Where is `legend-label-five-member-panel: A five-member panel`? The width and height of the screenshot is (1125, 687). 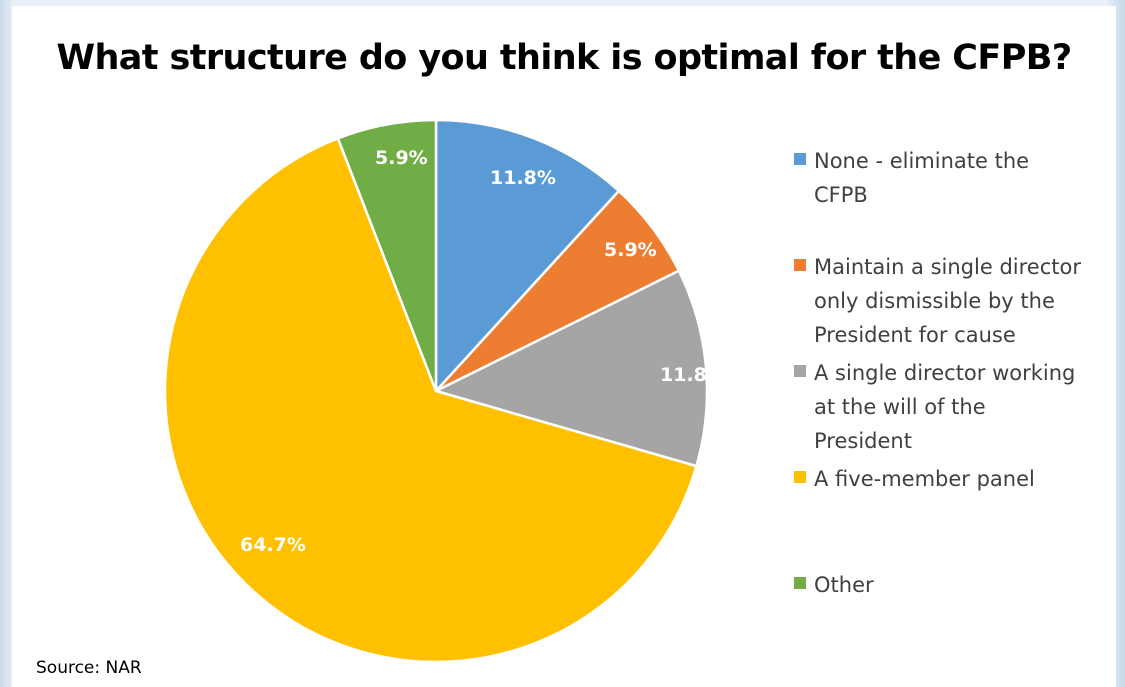 legend-label-five-member-panel: A five-member panel is located at coordinates (964, 479).